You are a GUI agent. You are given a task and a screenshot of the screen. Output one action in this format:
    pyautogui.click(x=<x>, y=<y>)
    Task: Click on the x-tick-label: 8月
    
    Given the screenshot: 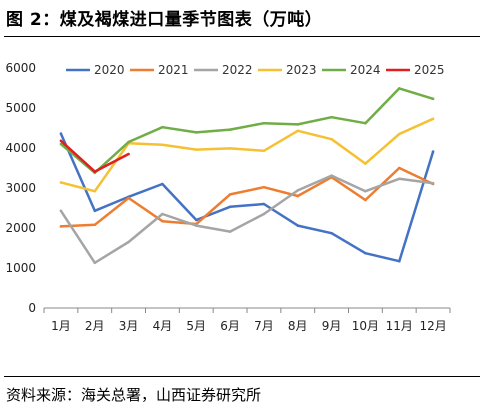 What is the action you would take?
    pyautogui.click(x=298, y=326)
    